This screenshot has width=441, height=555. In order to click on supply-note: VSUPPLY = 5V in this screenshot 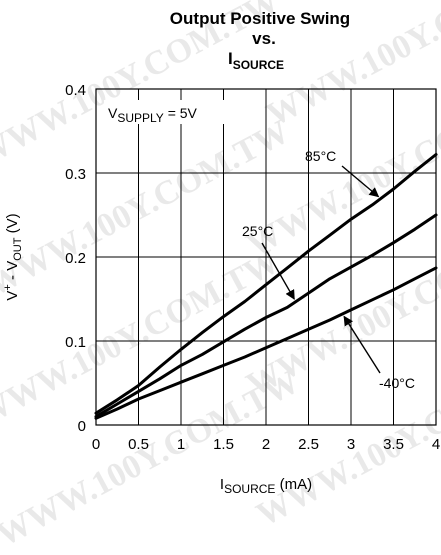, I will do `click(153, 115)`.